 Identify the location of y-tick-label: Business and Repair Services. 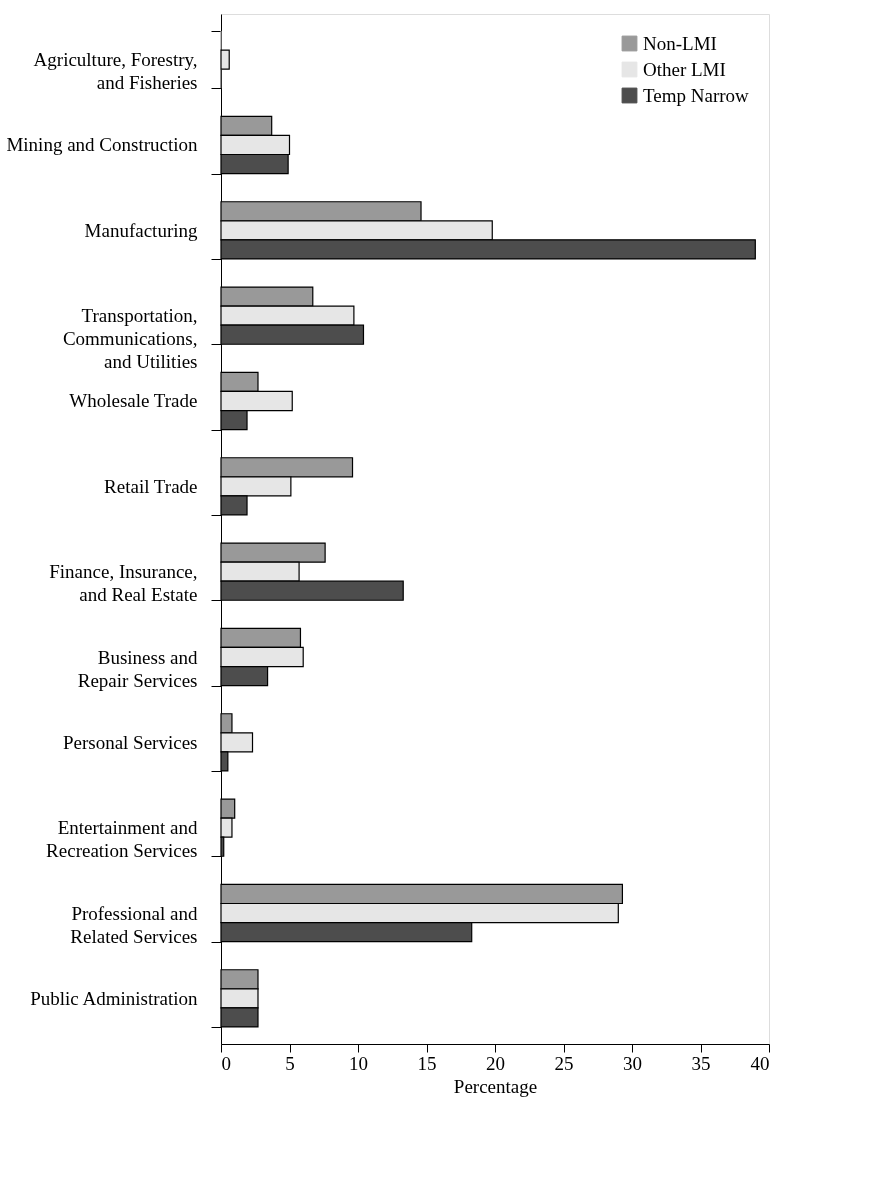
(137, 668).